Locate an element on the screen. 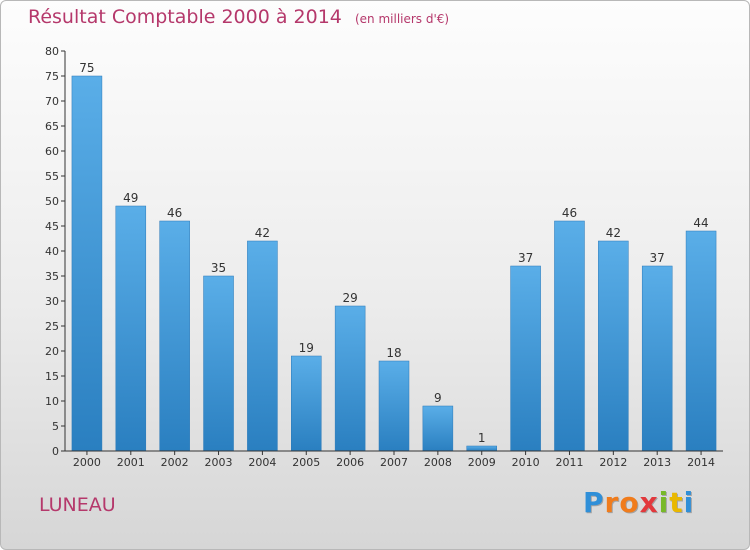 This screenshot has width=750, height=550. chart-title: Résultat Comptable 2000 à 2014 is located at coordinates (185, 17).